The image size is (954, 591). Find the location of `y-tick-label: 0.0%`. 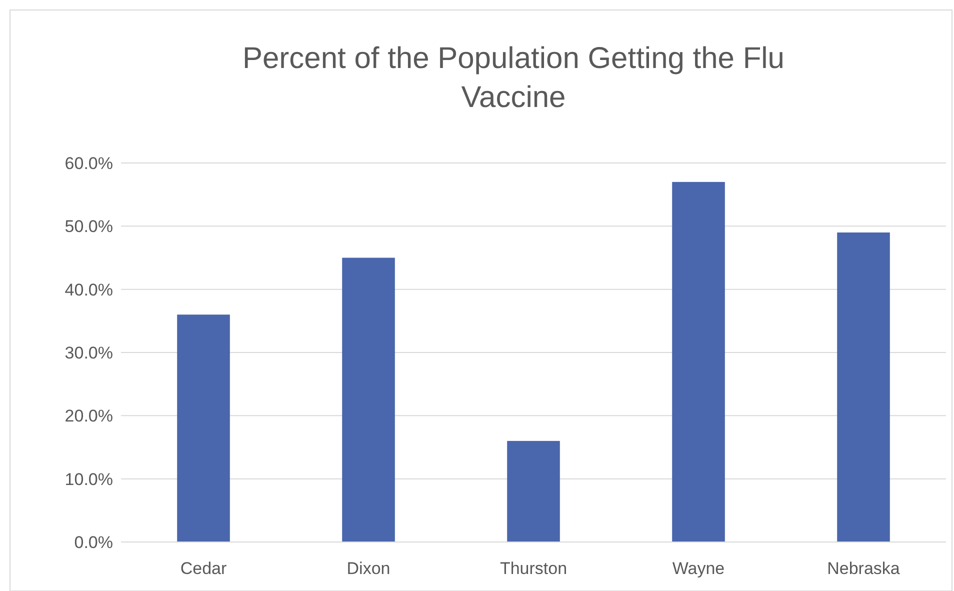

y-tick-label: 0.0% is located at coordinates (93, 542).